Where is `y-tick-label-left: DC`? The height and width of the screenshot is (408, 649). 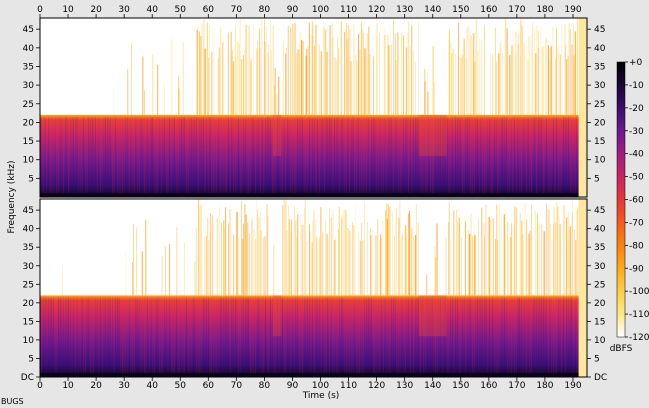
y-tick-label-left: DC is located at coordinates (27, 378).